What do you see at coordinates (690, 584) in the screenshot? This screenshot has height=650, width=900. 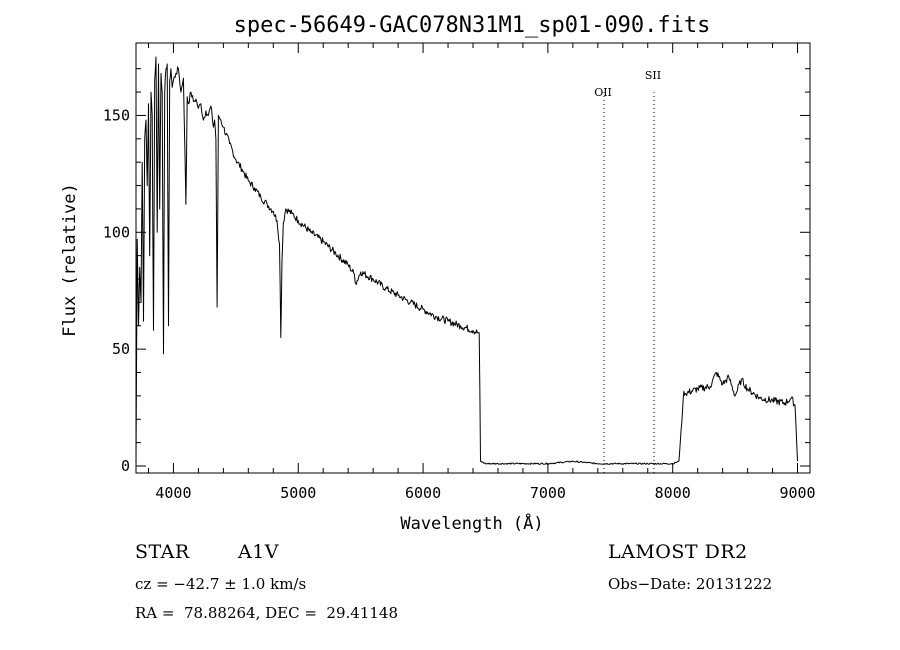 I see `obs-date: Obs−Date: 20131222` at bounding box center [690, 584].